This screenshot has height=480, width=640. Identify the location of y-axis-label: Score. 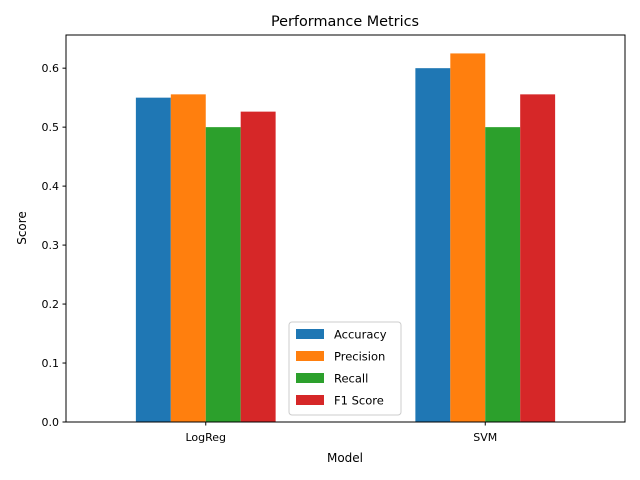
(22, 228).